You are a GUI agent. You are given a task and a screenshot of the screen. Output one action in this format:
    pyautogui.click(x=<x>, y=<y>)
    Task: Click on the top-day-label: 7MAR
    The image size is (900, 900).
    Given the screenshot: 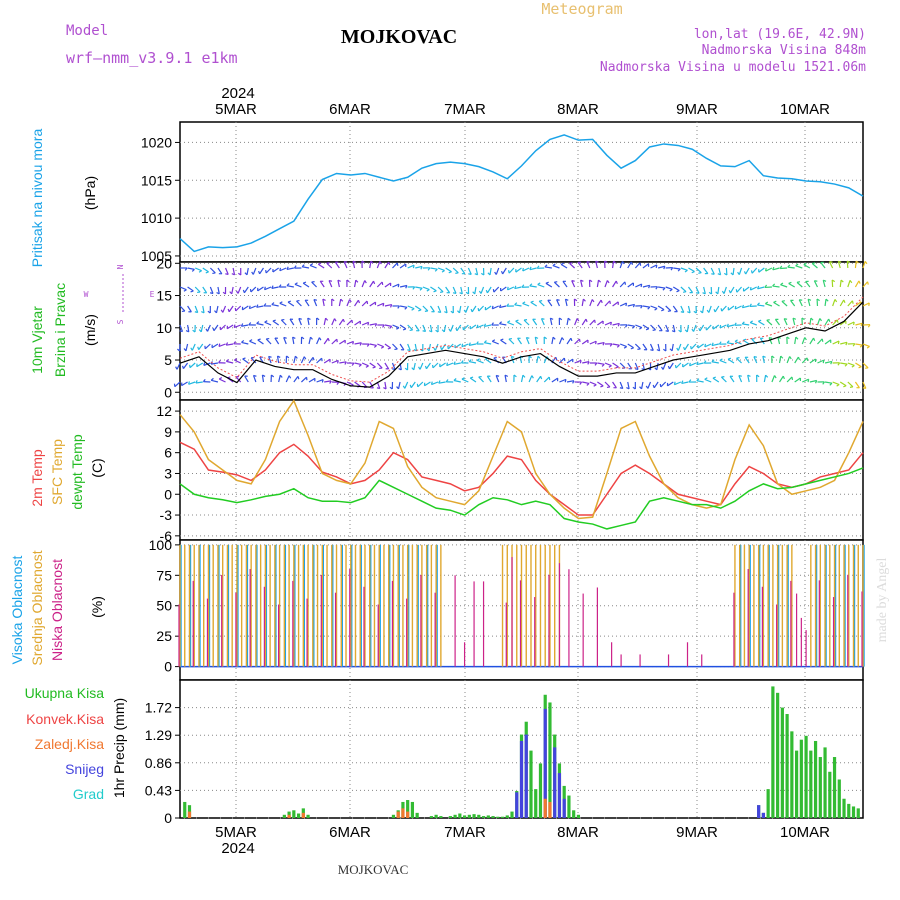 What is the action you would take?
    pyautogui.click(x=465, y=109)
    